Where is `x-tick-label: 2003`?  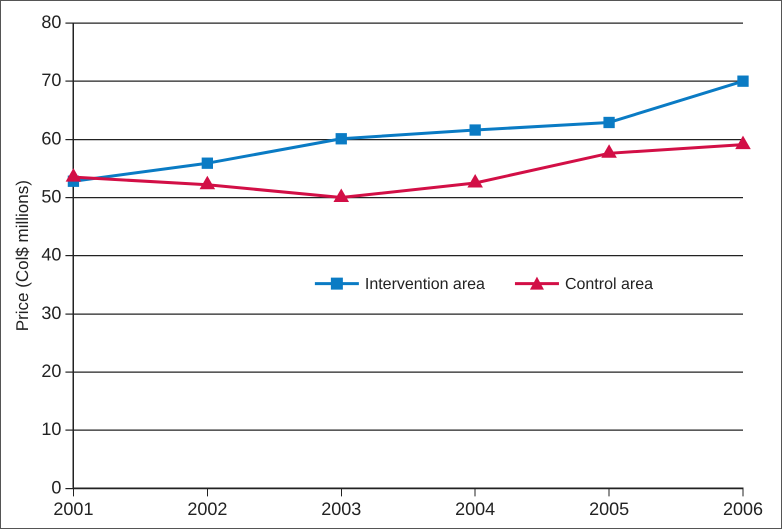
x-tick-label: 2003 is located at coordinates (341, 509).